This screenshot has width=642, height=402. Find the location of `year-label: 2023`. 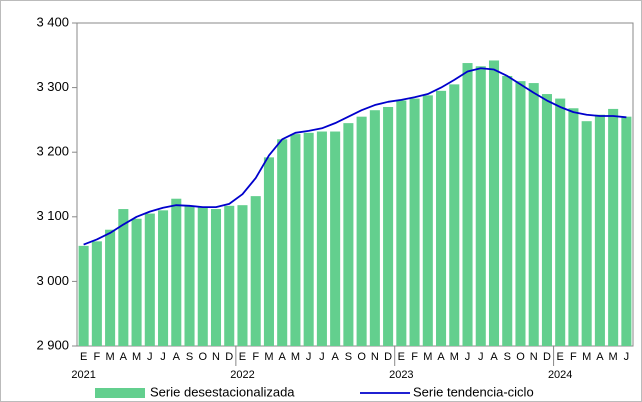

year-label: 2023 is located at coordinates (401, 375).